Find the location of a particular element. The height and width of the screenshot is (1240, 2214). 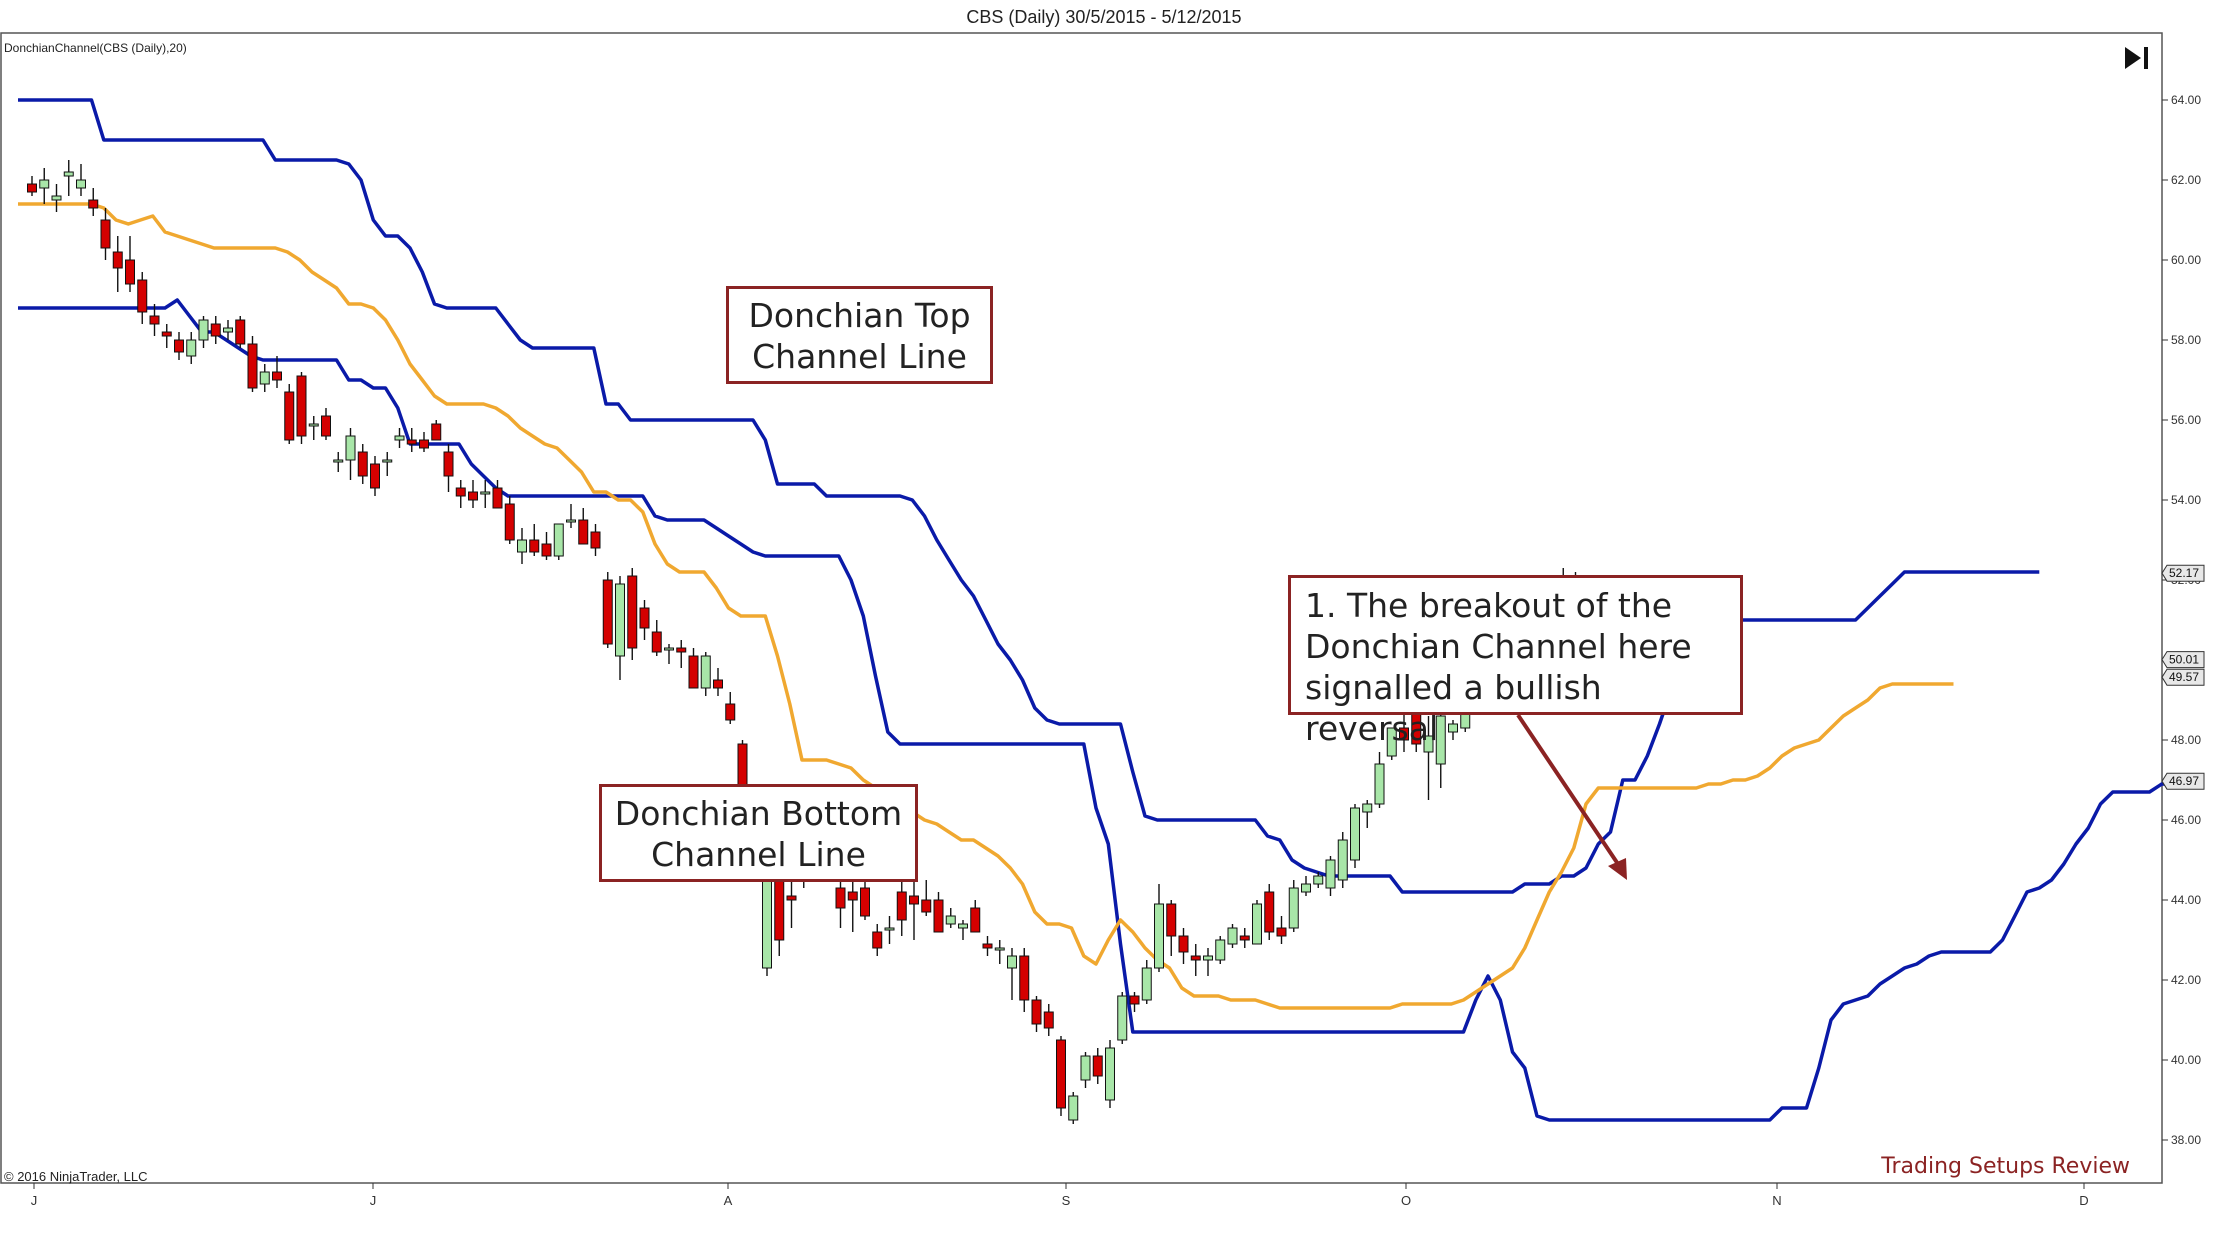

callout-top-channel: Donchian Top Channel Line is located at coordinates (859, 335).